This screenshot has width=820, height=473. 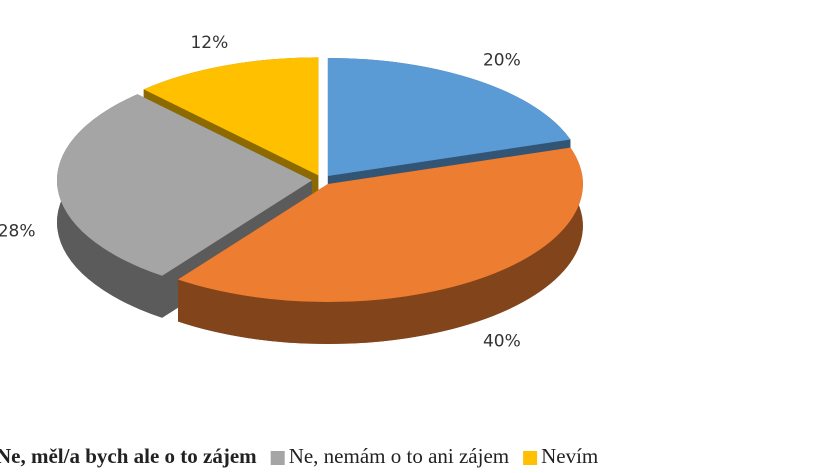 What do you see at coordinates (209, 43) in the screenshot?
I see `data-label: 12%` at bounding box center [209, 43].